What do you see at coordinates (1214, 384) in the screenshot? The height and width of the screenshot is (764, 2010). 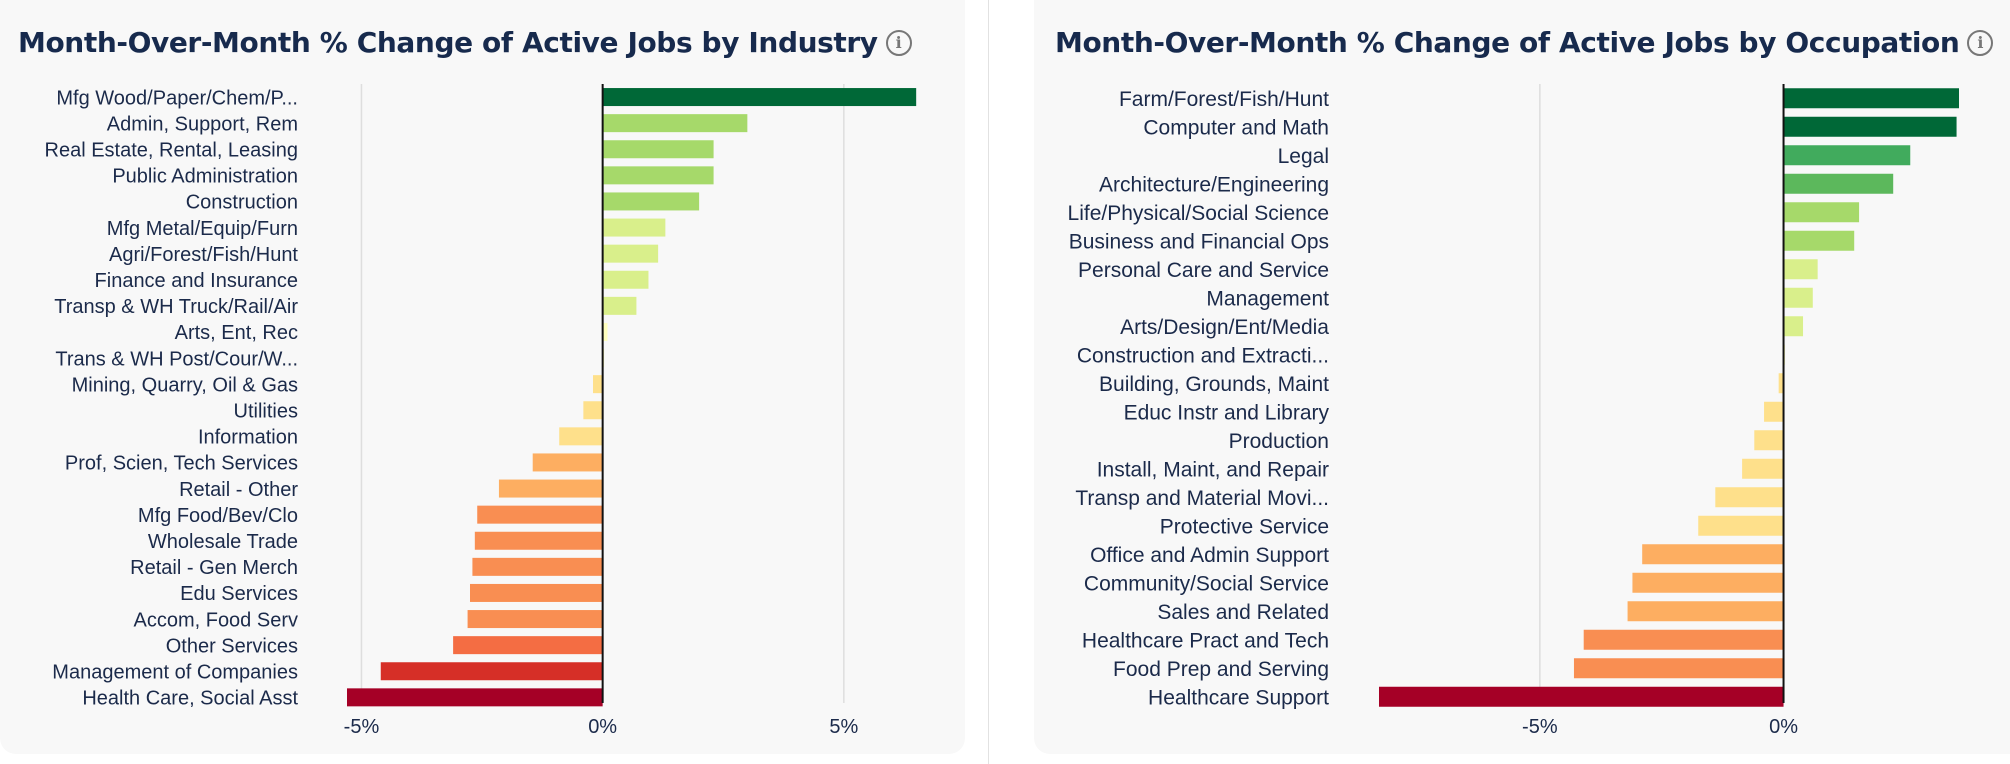 I see `category-label: Building, Grounds, Maint` at bounding box center [1214, 384].